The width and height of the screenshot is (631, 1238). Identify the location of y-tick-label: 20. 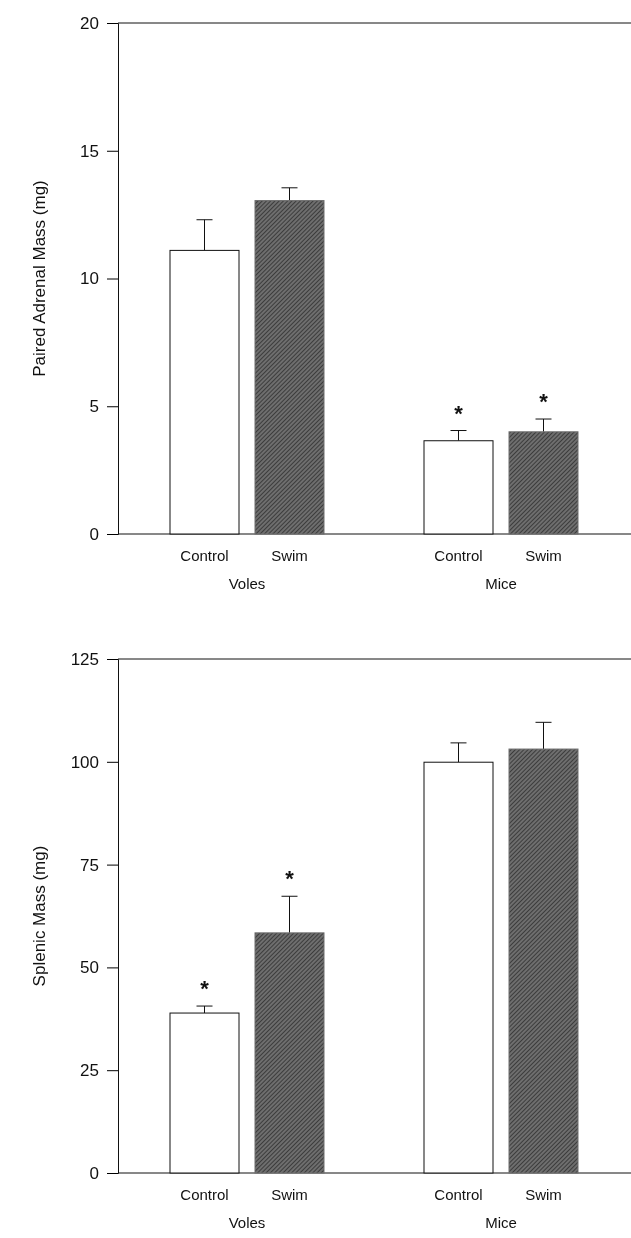
(89, 23).